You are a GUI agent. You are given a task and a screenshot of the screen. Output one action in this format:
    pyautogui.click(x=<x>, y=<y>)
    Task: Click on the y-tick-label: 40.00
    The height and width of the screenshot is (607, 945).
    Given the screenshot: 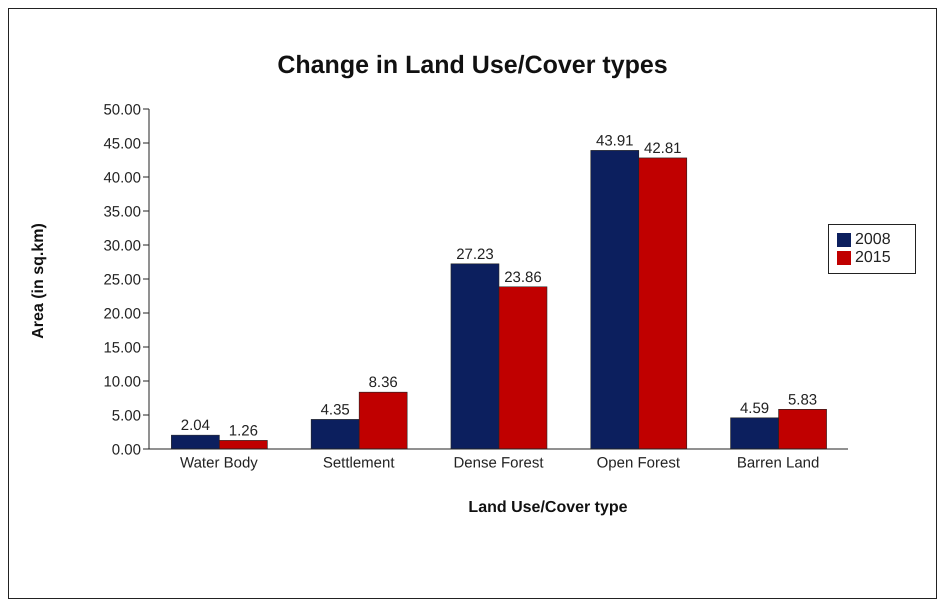 What is the action you would take?
    pyautogui.click(x=122, y=177)
    